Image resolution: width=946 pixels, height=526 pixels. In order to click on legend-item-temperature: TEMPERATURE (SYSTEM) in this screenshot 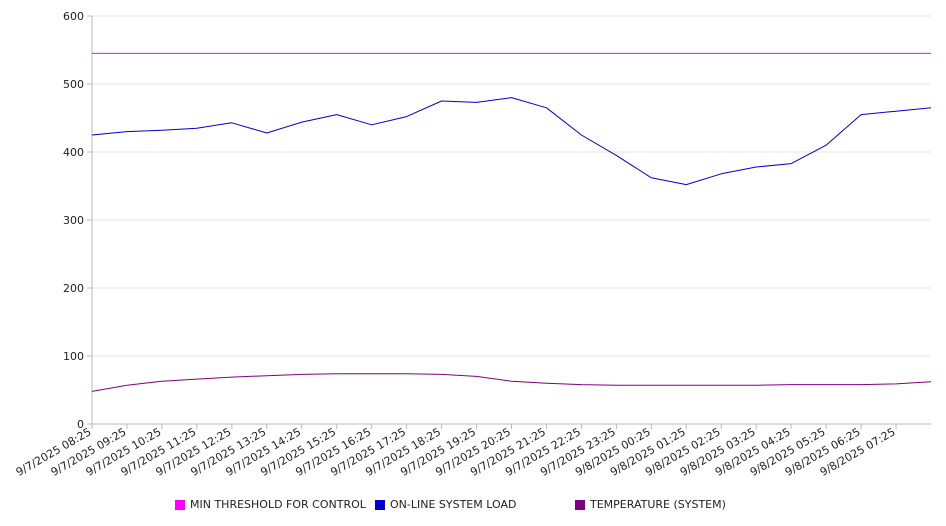, I will do `click(650, 504)`.